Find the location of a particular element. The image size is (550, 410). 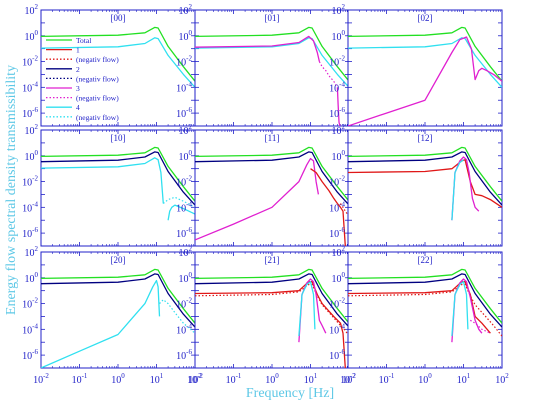

legend-label-0: Total is located at coordinates (83, 40).